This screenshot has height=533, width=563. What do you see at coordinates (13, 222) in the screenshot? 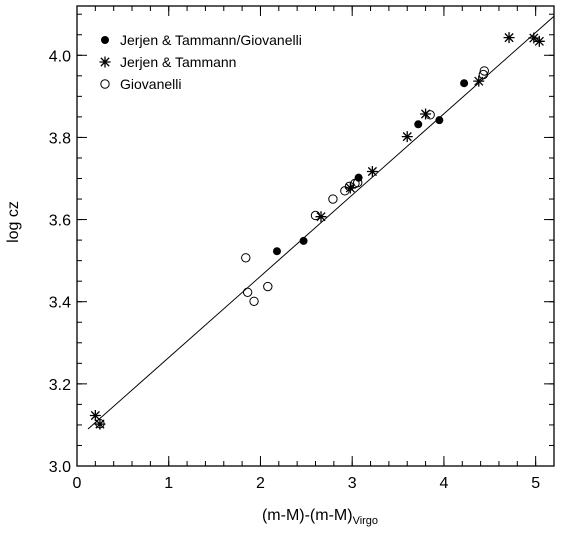
I see `y-axis-label: log cz` at bounding box center [13, 222].